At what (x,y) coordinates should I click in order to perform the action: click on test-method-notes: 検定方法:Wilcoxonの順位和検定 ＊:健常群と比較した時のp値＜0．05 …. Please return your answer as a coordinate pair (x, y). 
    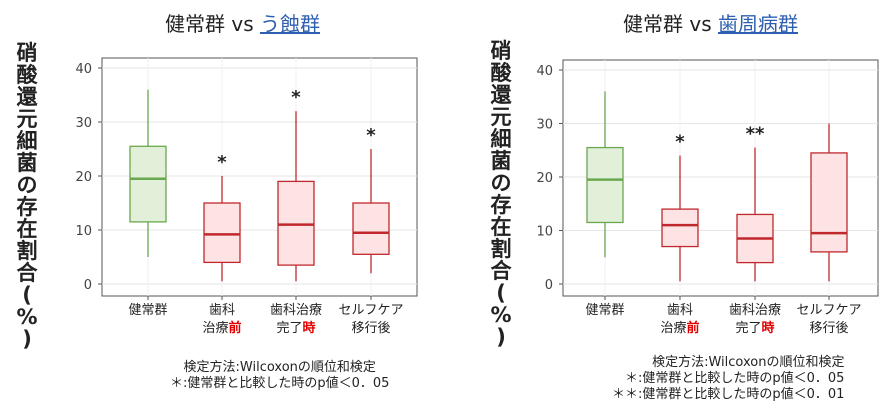
    Looking at the image, I should click on (728, 379).